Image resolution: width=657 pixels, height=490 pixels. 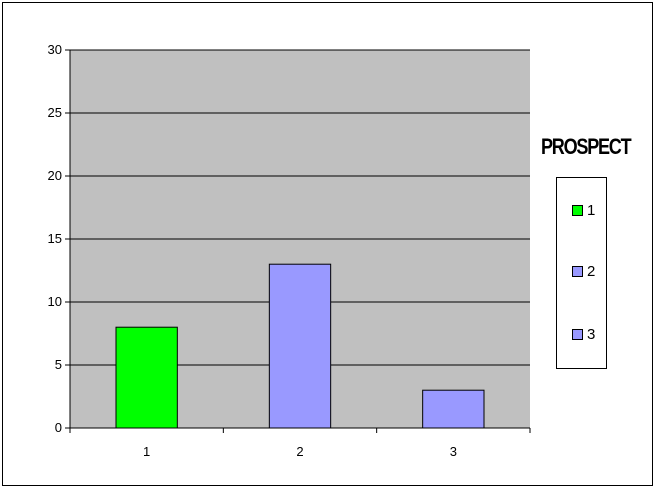 What do you see at coordinates (146, 451) in the screenshot?
I see `x-tick-label-1: 1` at bounding box center [146, 451].